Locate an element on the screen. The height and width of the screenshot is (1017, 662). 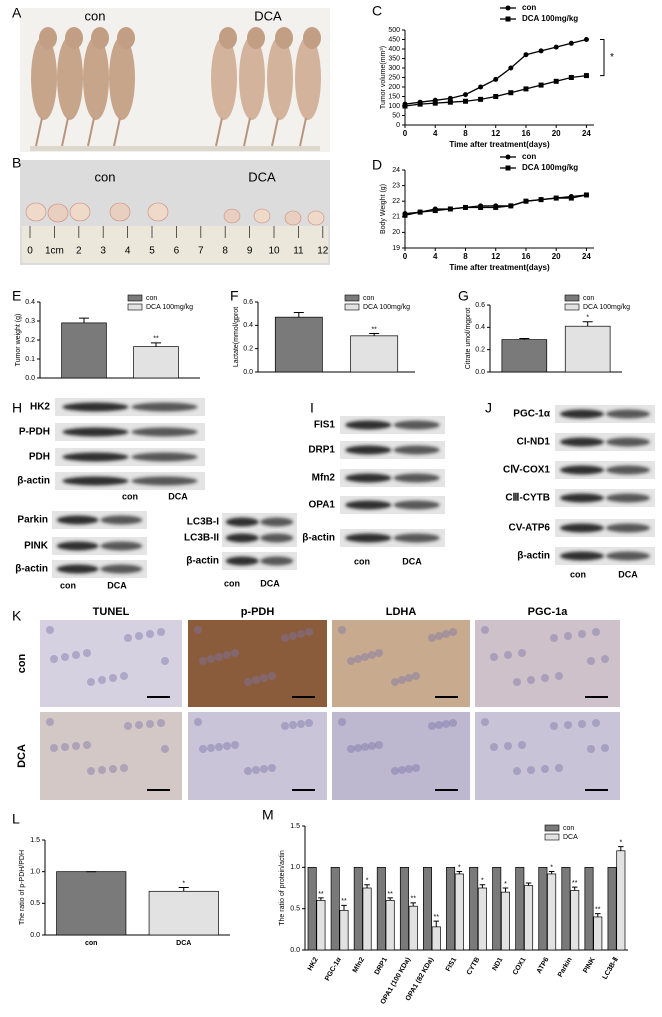
photo-label: DCA is located at coordinates (268, 15).